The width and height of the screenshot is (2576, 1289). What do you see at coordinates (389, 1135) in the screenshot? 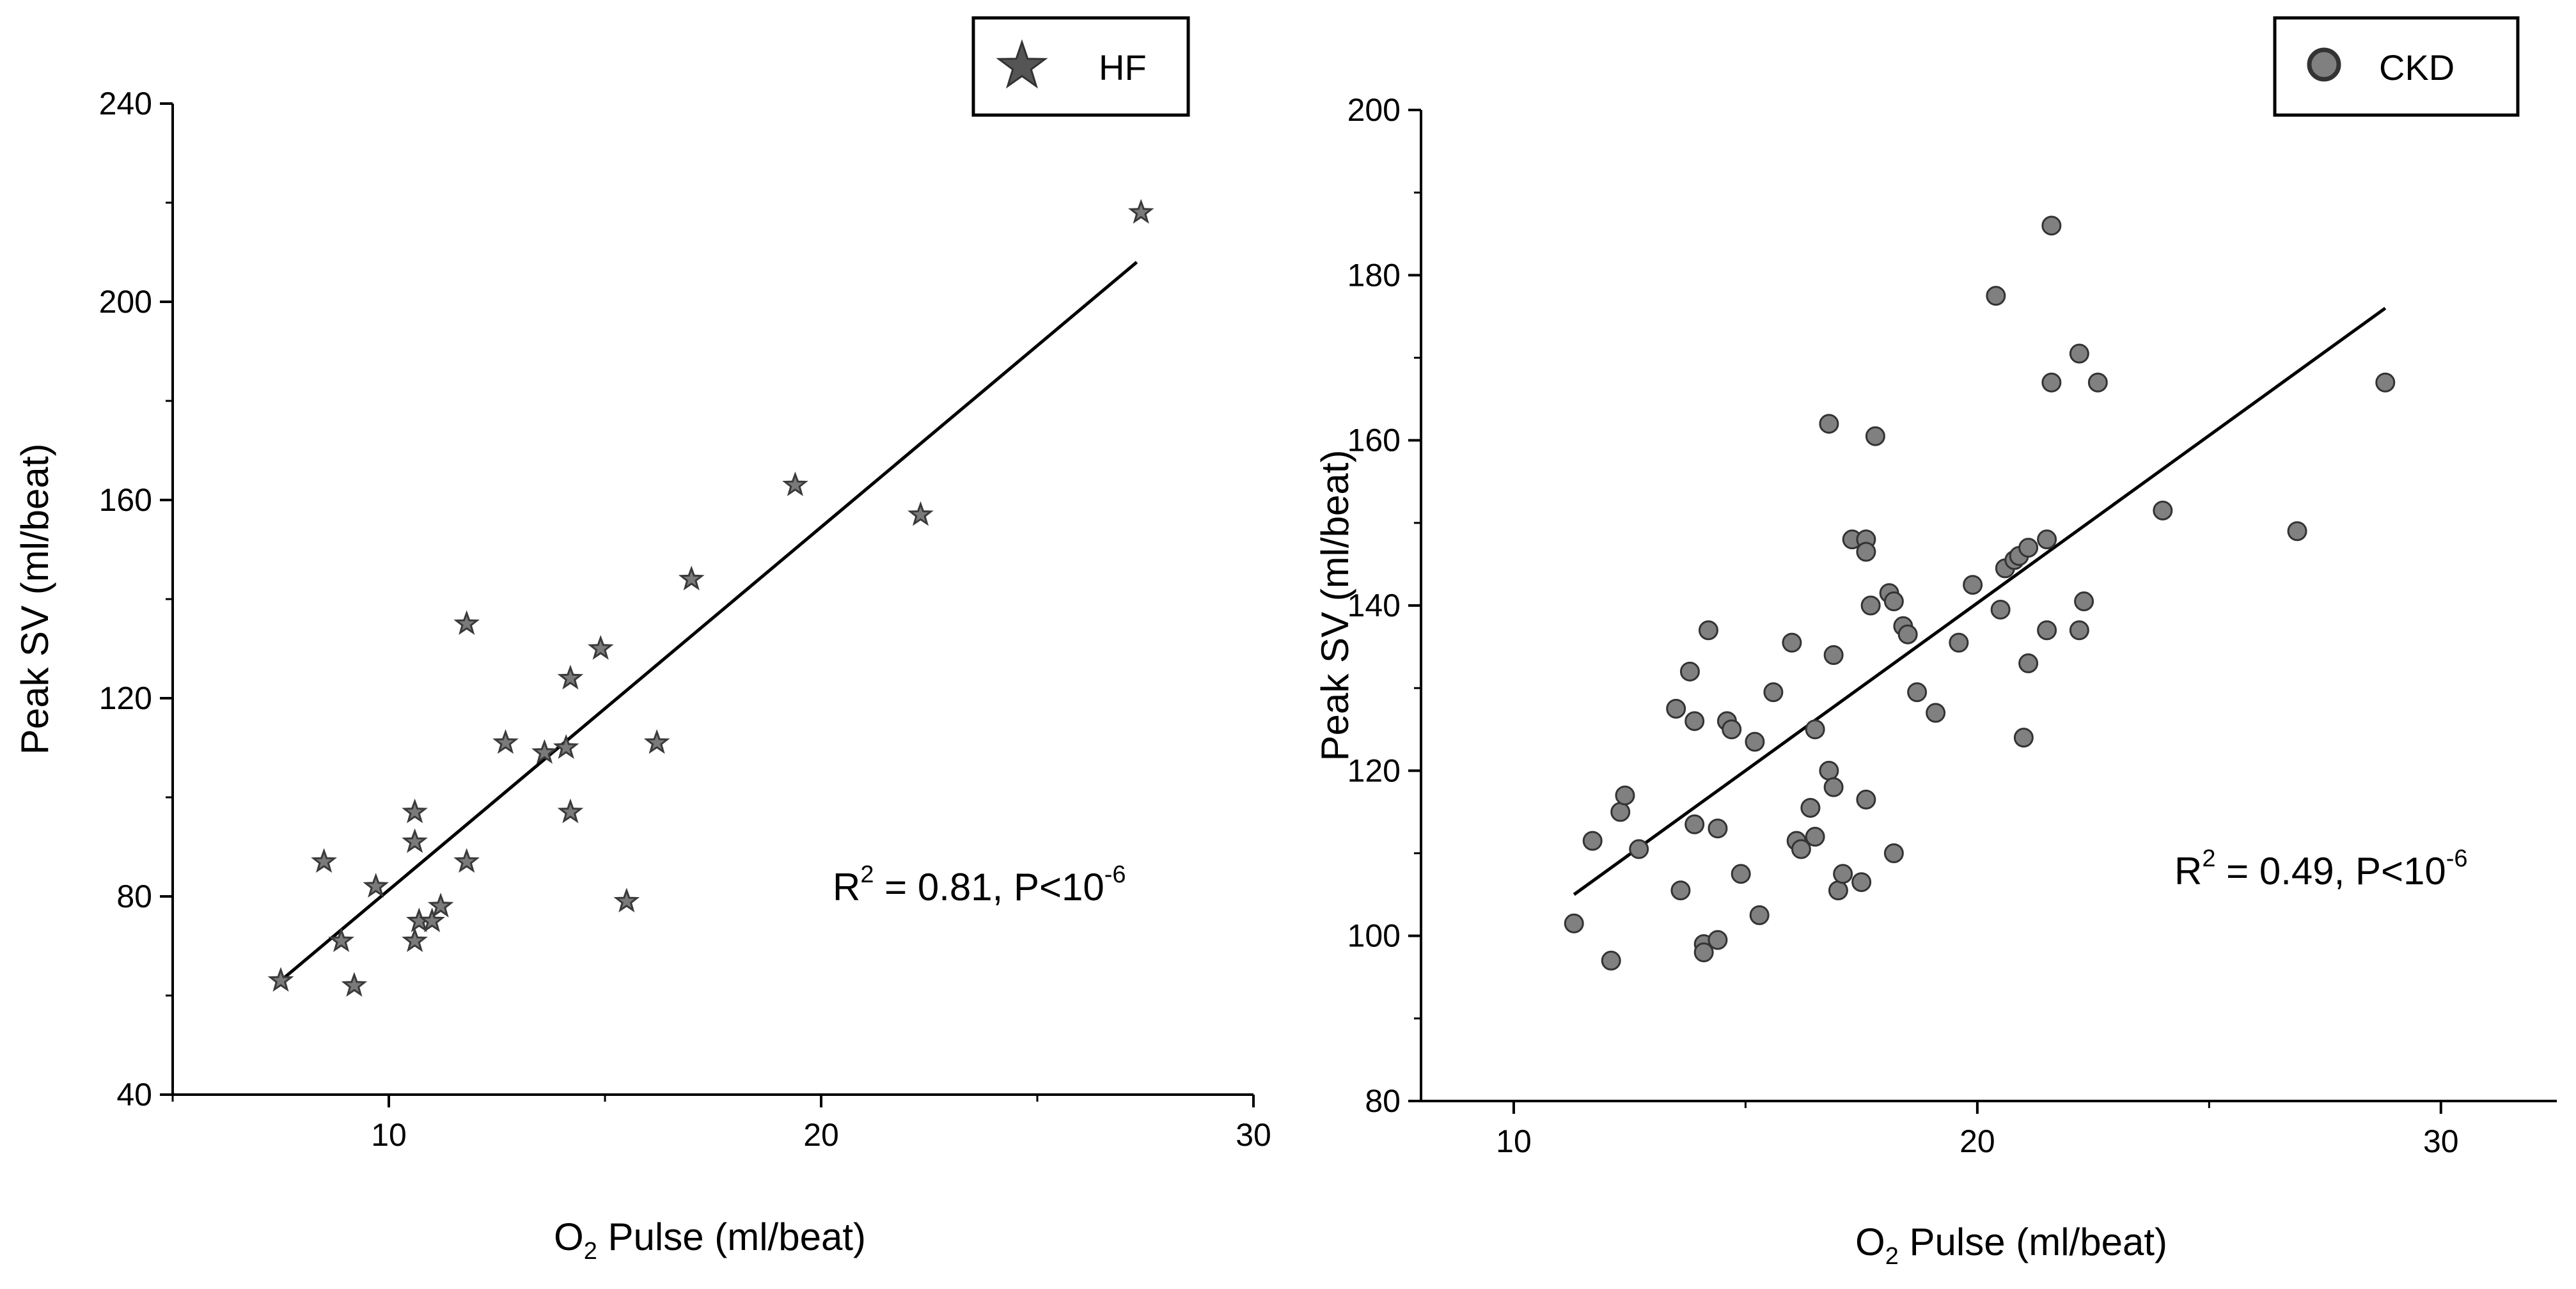
I see `hf-x-tick-label: 10` at bounding box center [389, 1135].